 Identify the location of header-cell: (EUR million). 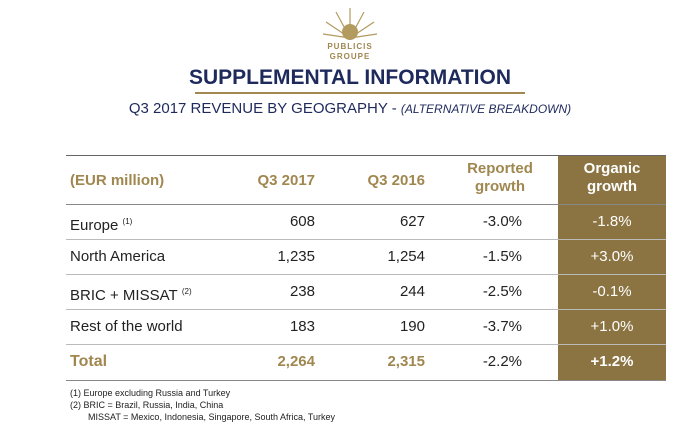
(117, 180).